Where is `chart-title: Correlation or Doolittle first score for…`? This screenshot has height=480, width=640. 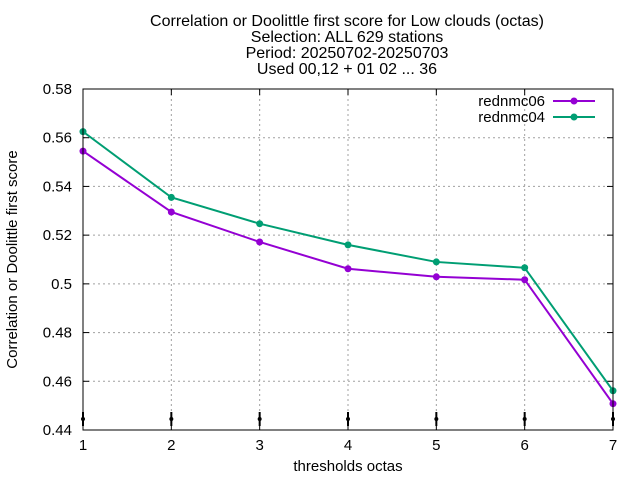
chart-title: Correlation or Doolittle first score for… is located at coordinates (347, 45).